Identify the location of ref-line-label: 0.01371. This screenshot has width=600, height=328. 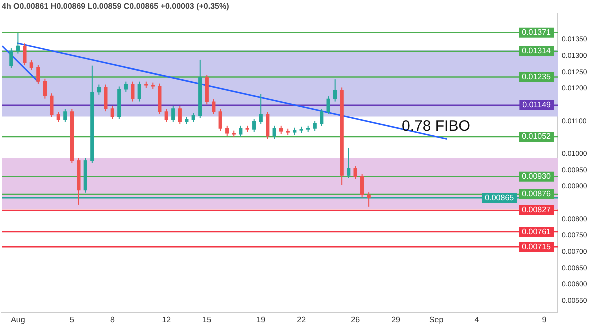
(537, 33).